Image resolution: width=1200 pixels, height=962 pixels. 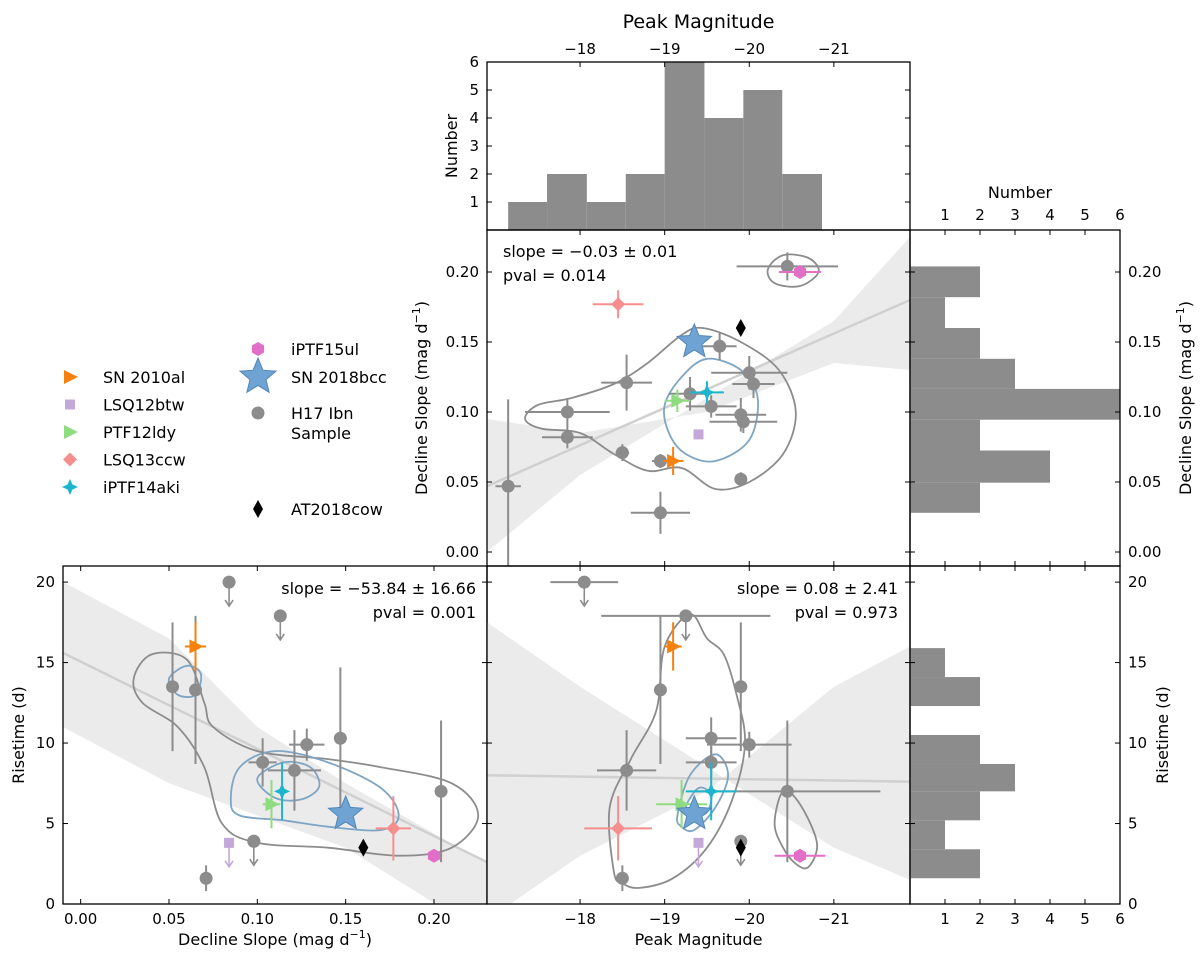 I want to click on lsq12btw-upper-limit-arrow-head, so click(x=698, y=864).